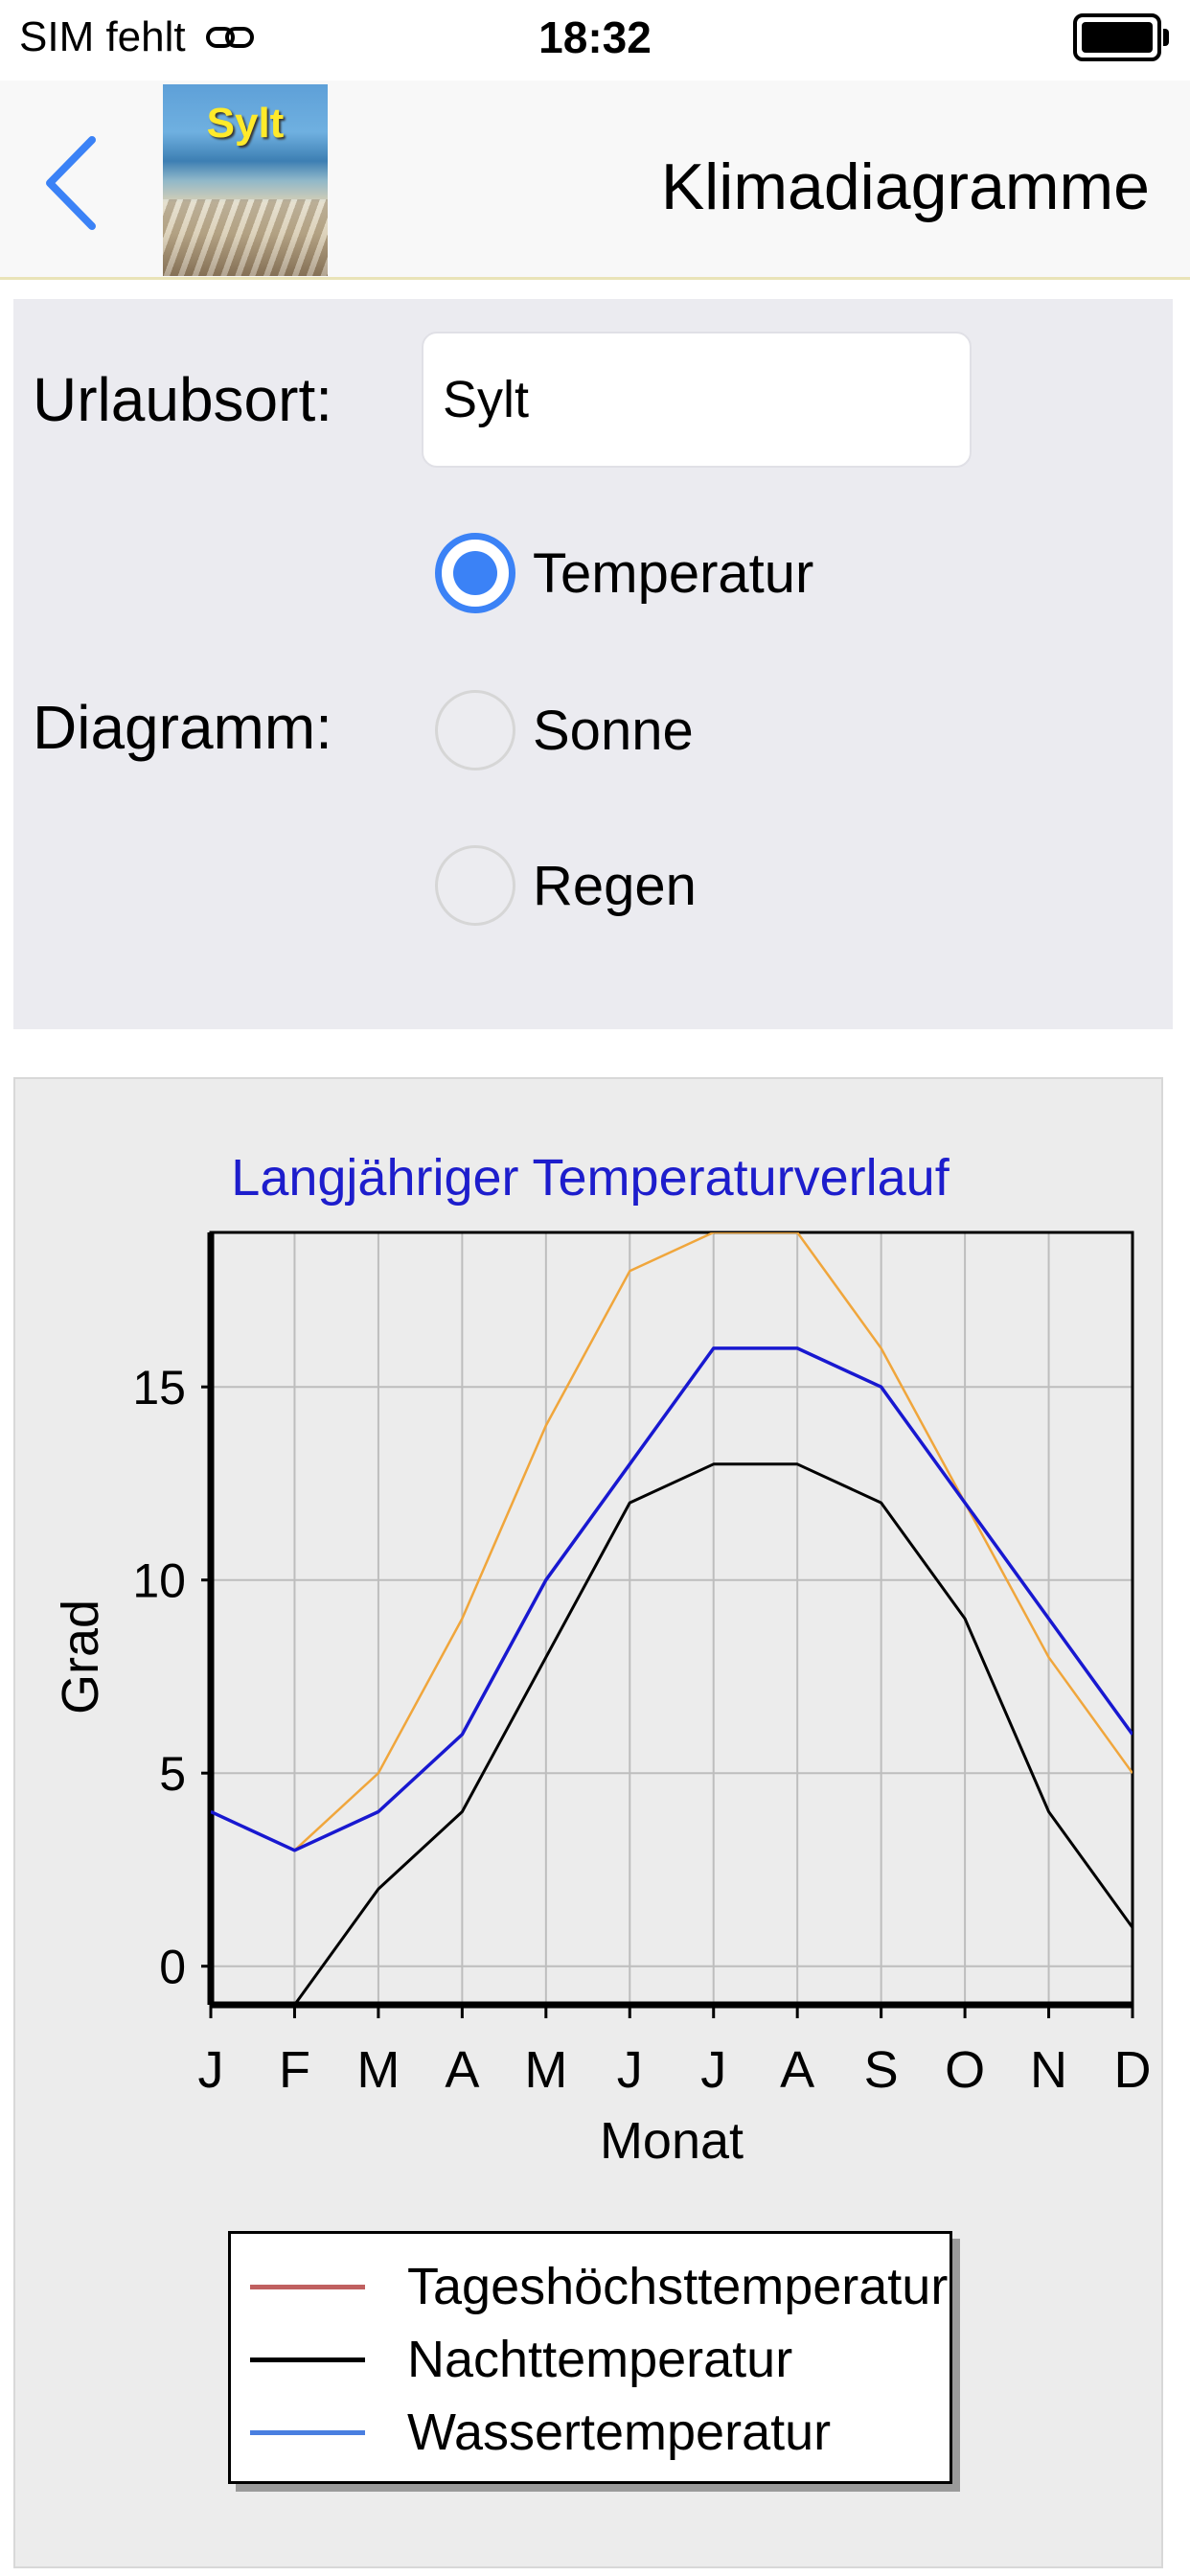 Image resolution: width=1190 pixels, height=2576 pixels. I want to click on status-carrier: SIM fehlt, so click(137, 37).